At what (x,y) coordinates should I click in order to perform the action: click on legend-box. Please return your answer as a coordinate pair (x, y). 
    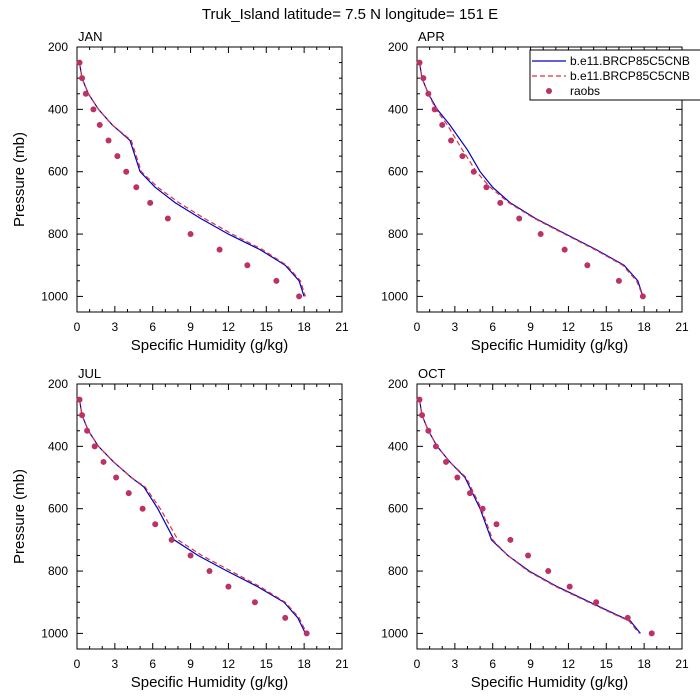
    Looking at the image, I should click on (614, 75).